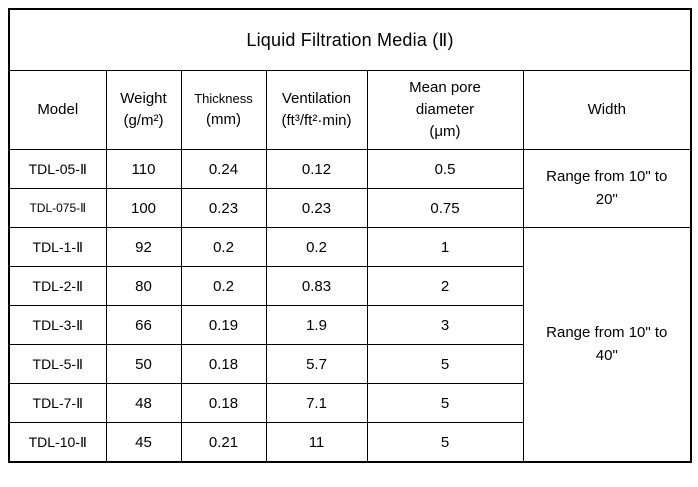 This screenshot has height=487, width=698. I want to click on col-header-ventilation: Ventilation (ft³/ft²·min), so click(316, 110).